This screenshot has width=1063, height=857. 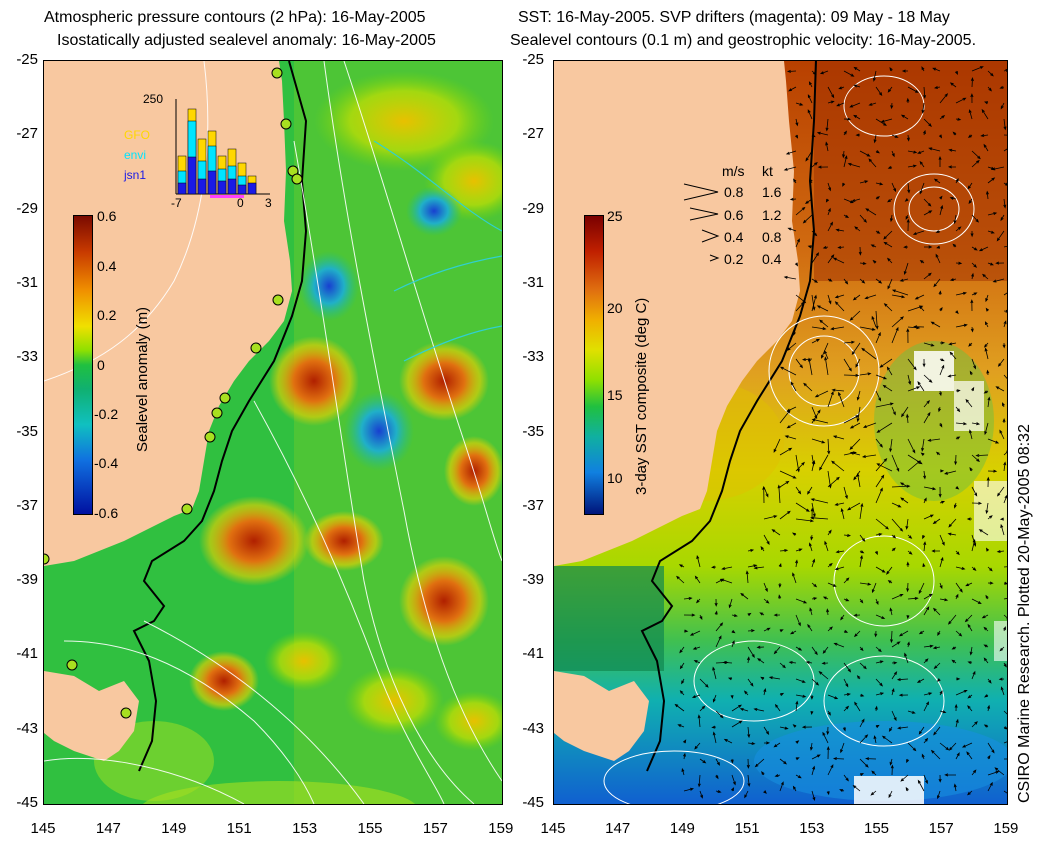 I want to click on vel-row3-kt: 0.4, so click(x=772, y=259).